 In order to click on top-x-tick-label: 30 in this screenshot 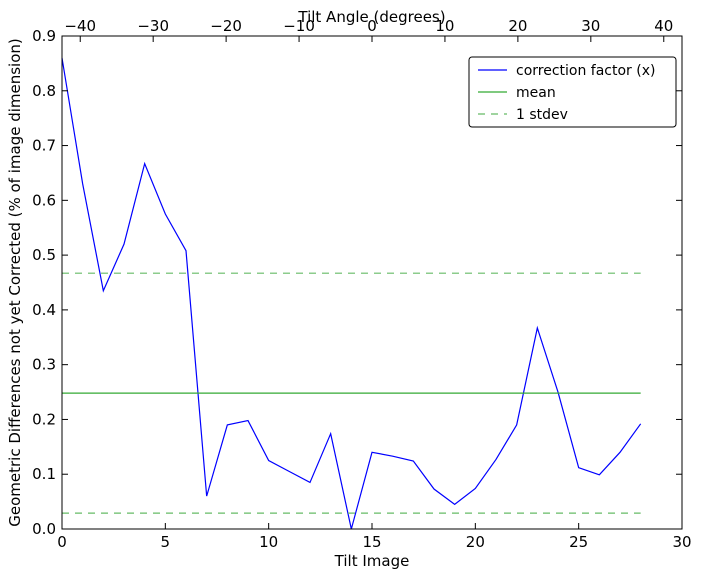, I will do `click(590, 26)`.